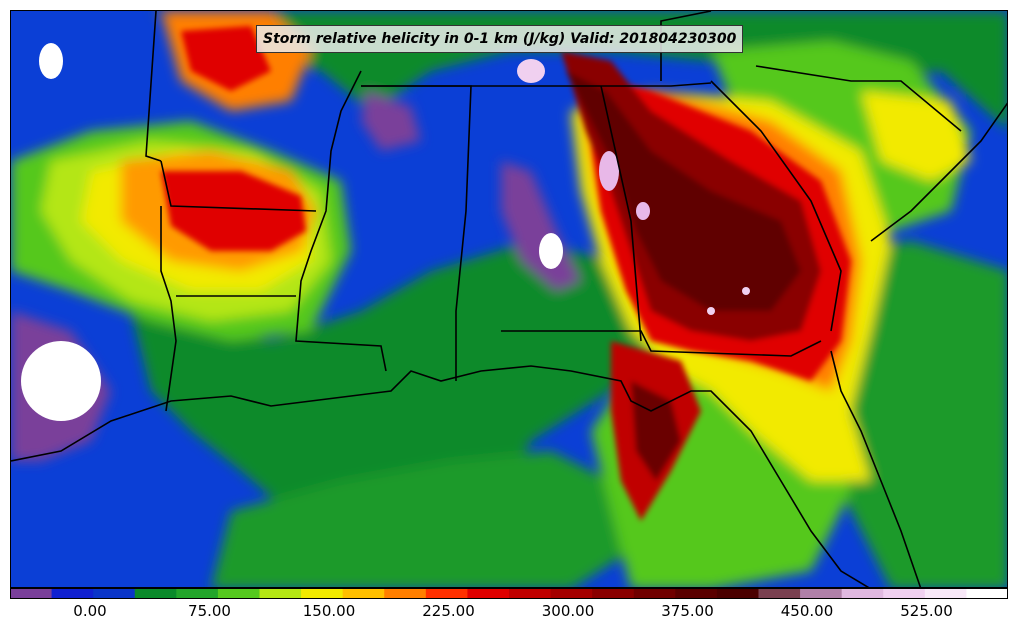  I want to click on colorbar-tick-label: 525.00, so click(926, 611).